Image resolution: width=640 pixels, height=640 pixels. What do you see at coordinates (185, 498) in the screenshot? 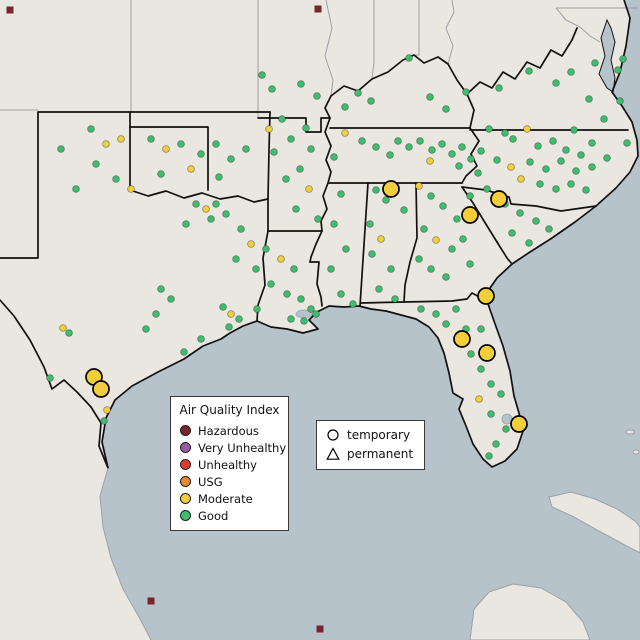
I see `moderate-swatch-icon` at bounding box center [185, 498].